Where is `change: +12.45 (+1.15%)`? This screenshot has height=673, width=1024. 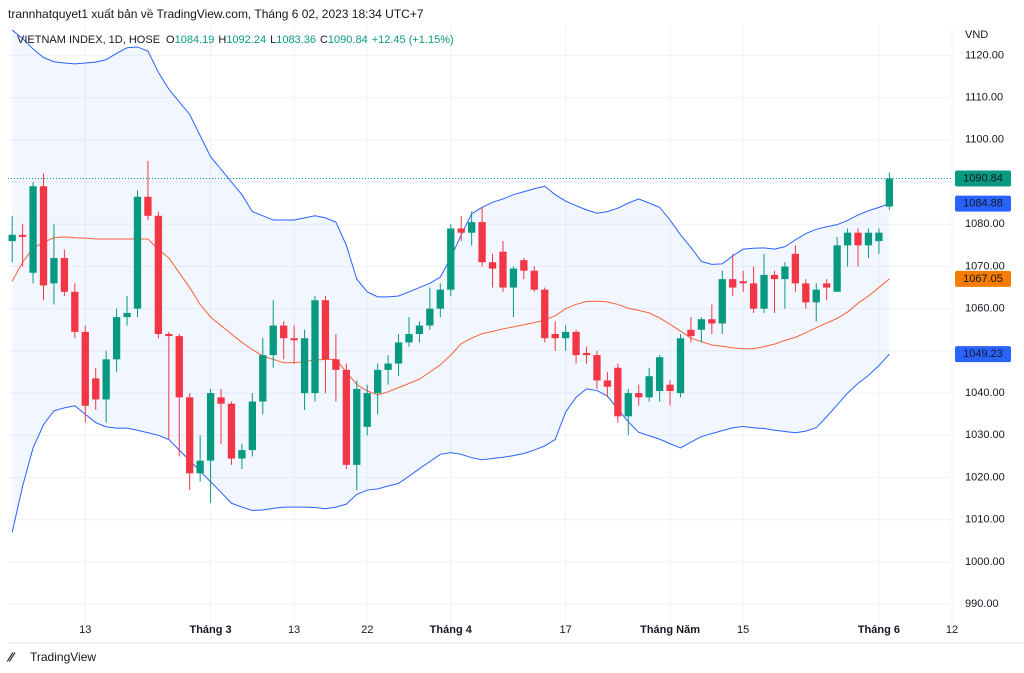 change: +12.45 (+1.15%) is located at coordinates (413, 40).